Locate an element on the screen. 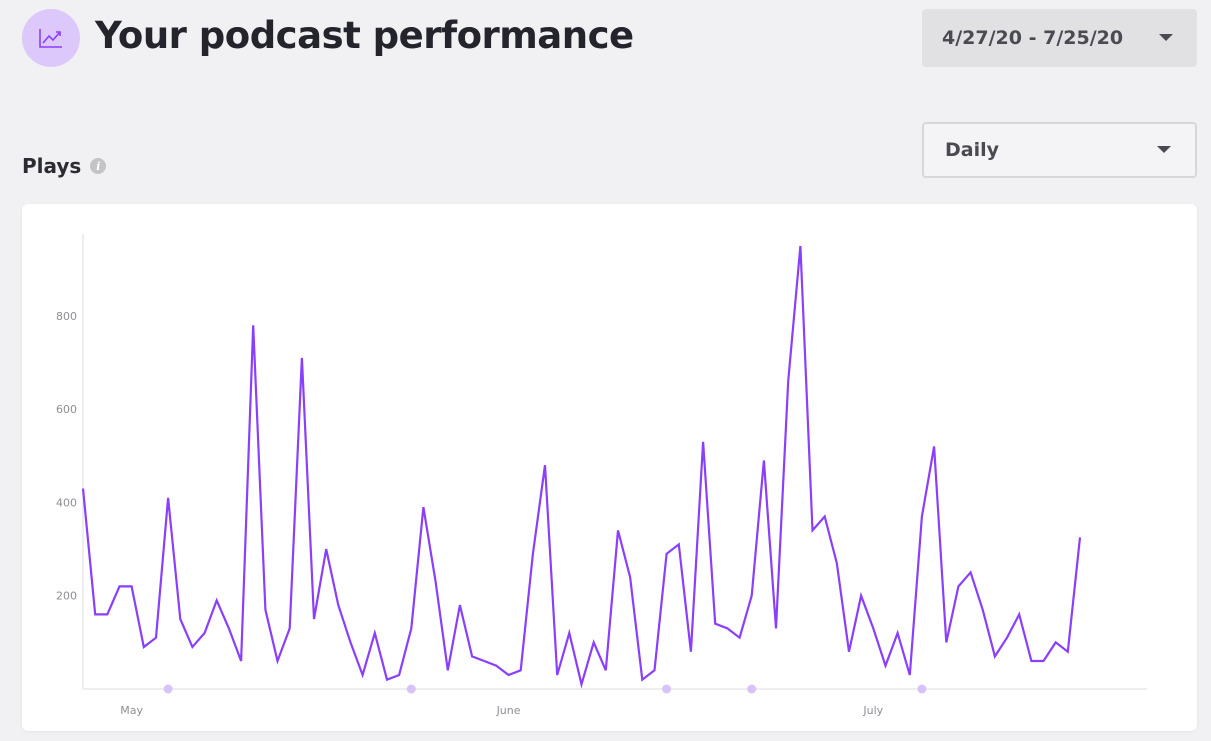 This screenshot has width=1211, height=741. line-chart-icon is located at coordinates (51, 38).